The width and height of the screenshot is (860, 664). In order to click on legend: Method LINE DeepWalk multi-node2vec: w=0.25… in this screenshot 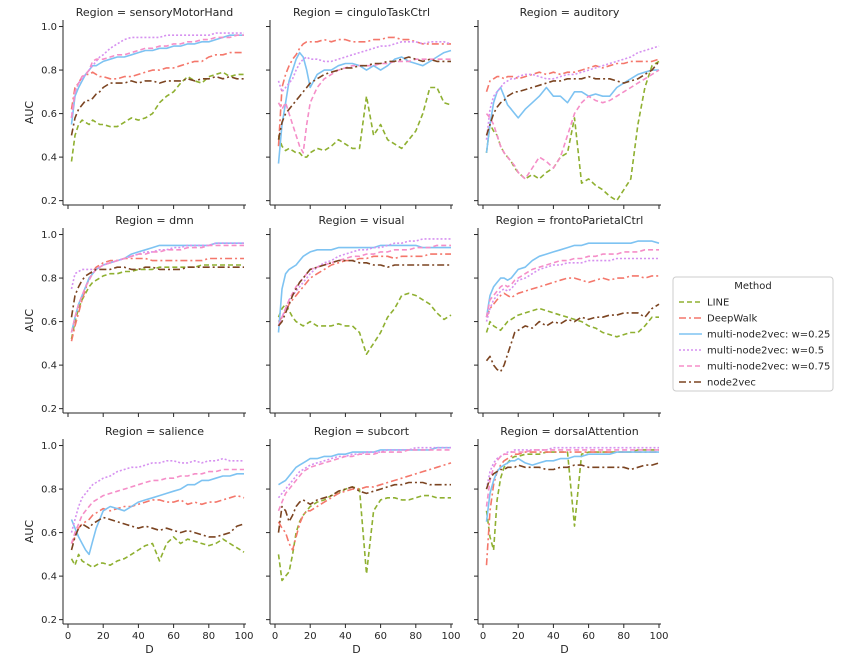, I will do `click(753, 334)`.